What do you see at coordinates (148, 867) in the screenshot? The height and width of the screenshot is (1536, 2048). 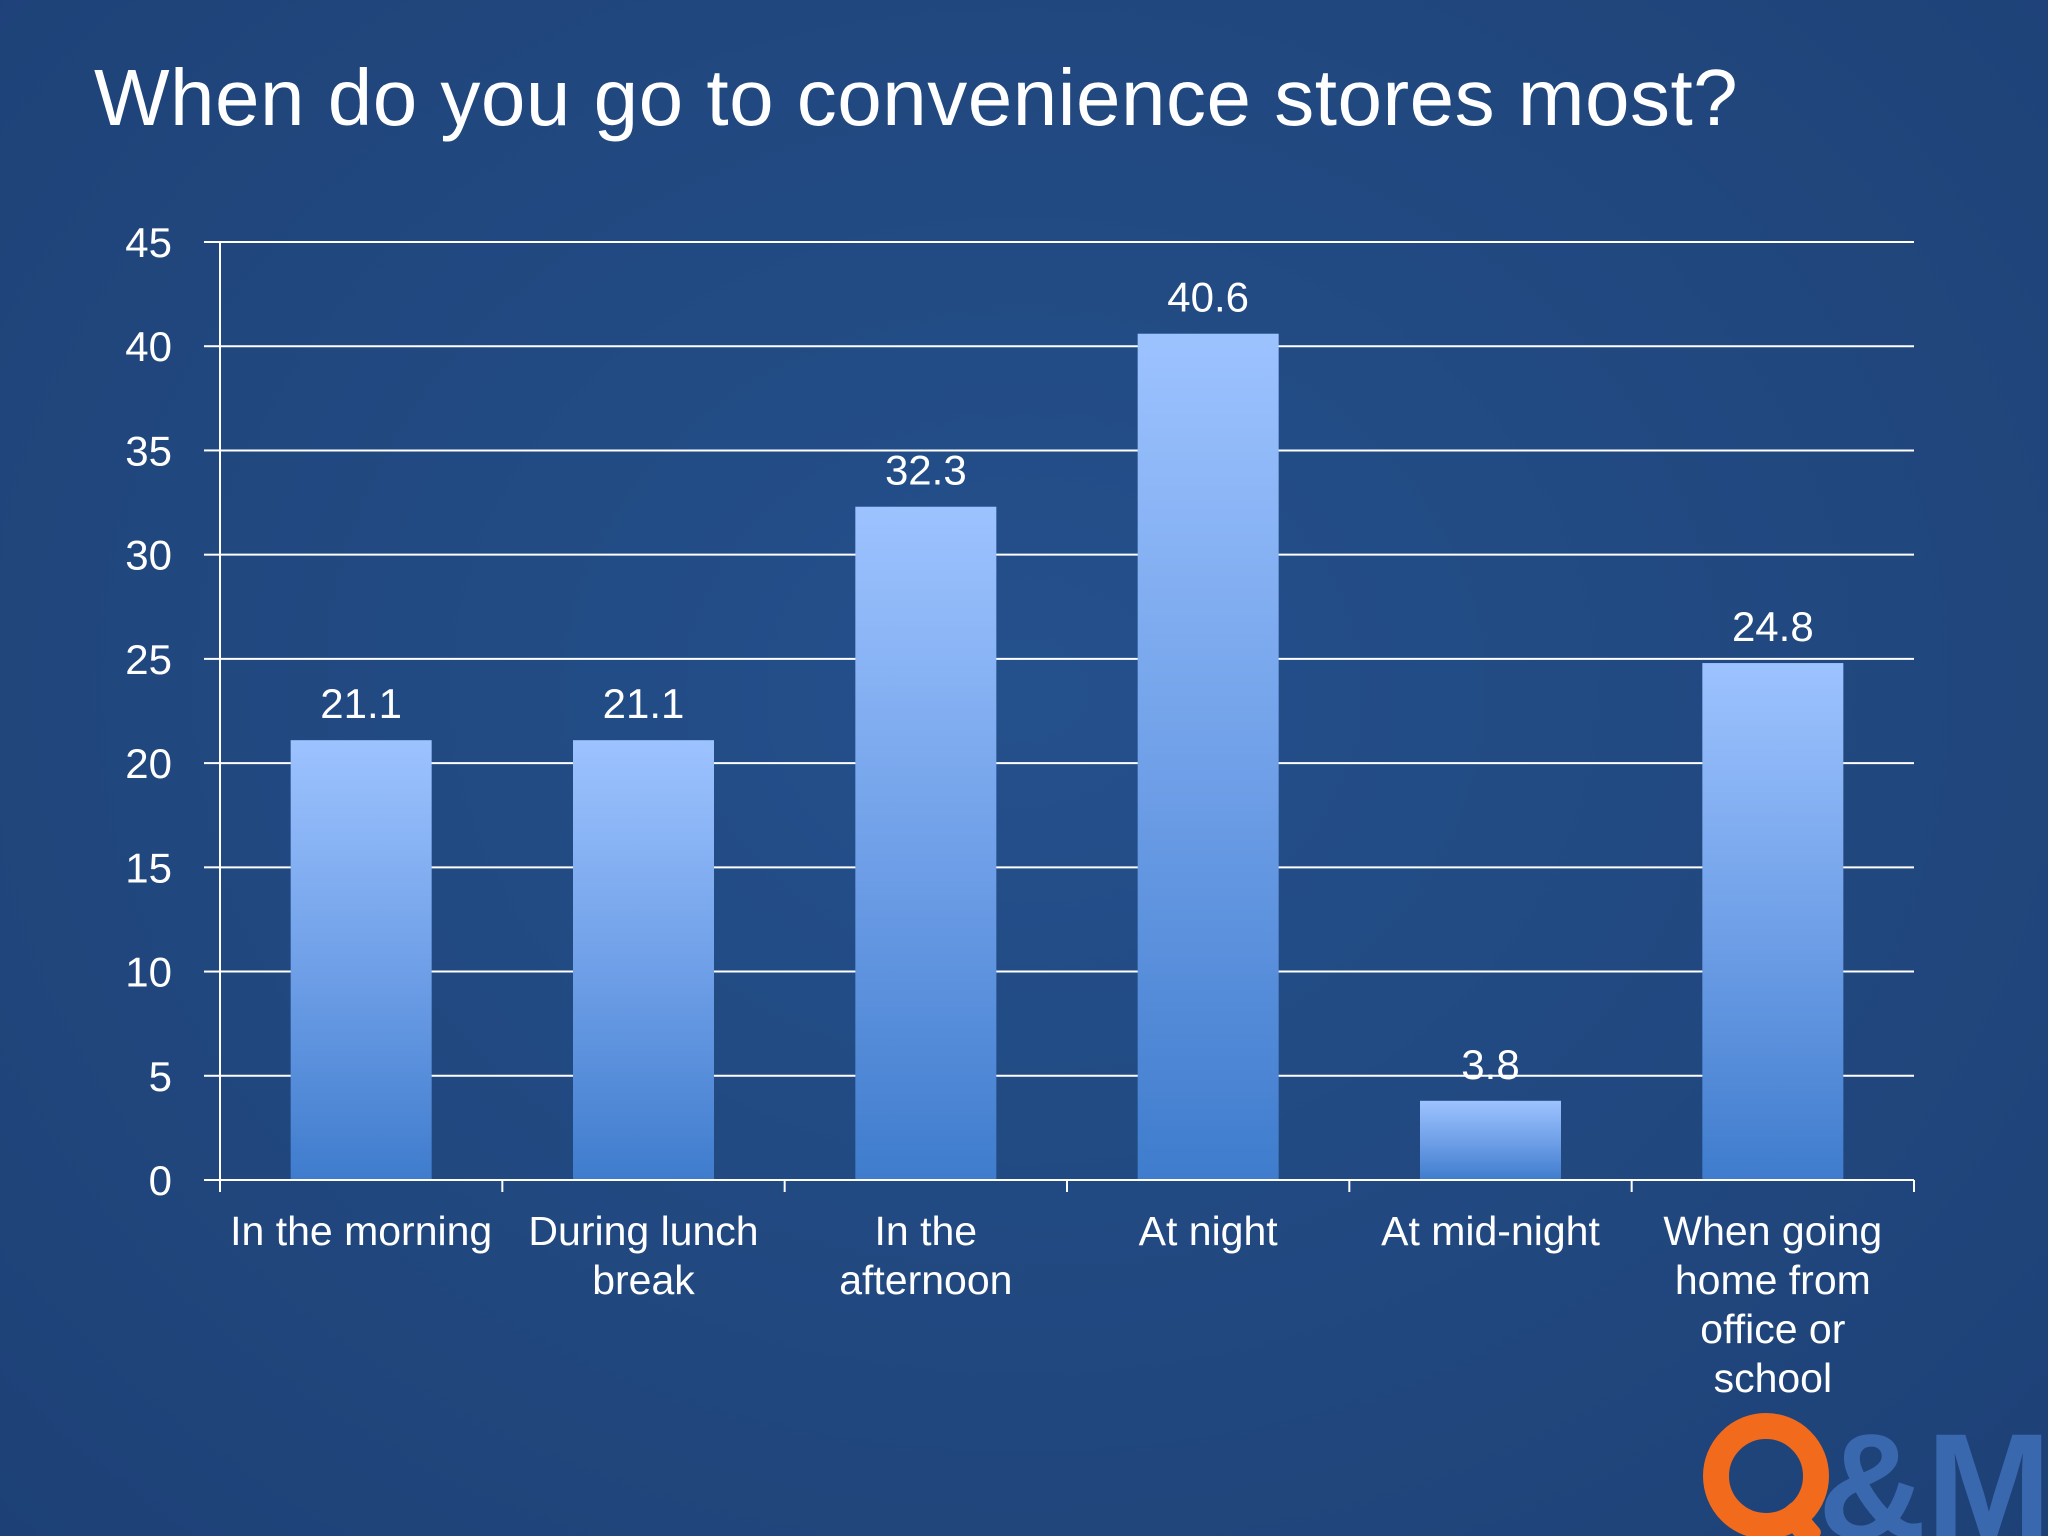 I see `y-tick-label: 15` at bounding box center [148, 867].